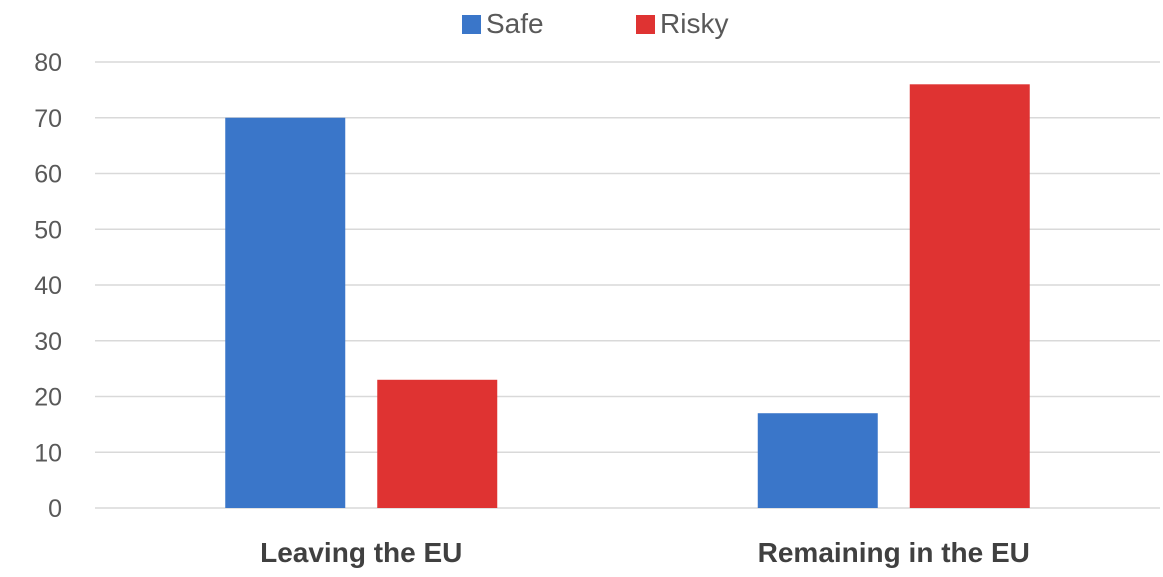 The height and width of the screenshot is (577, 1163). I want to click on y-tick-label: 60, so click(48, 175).